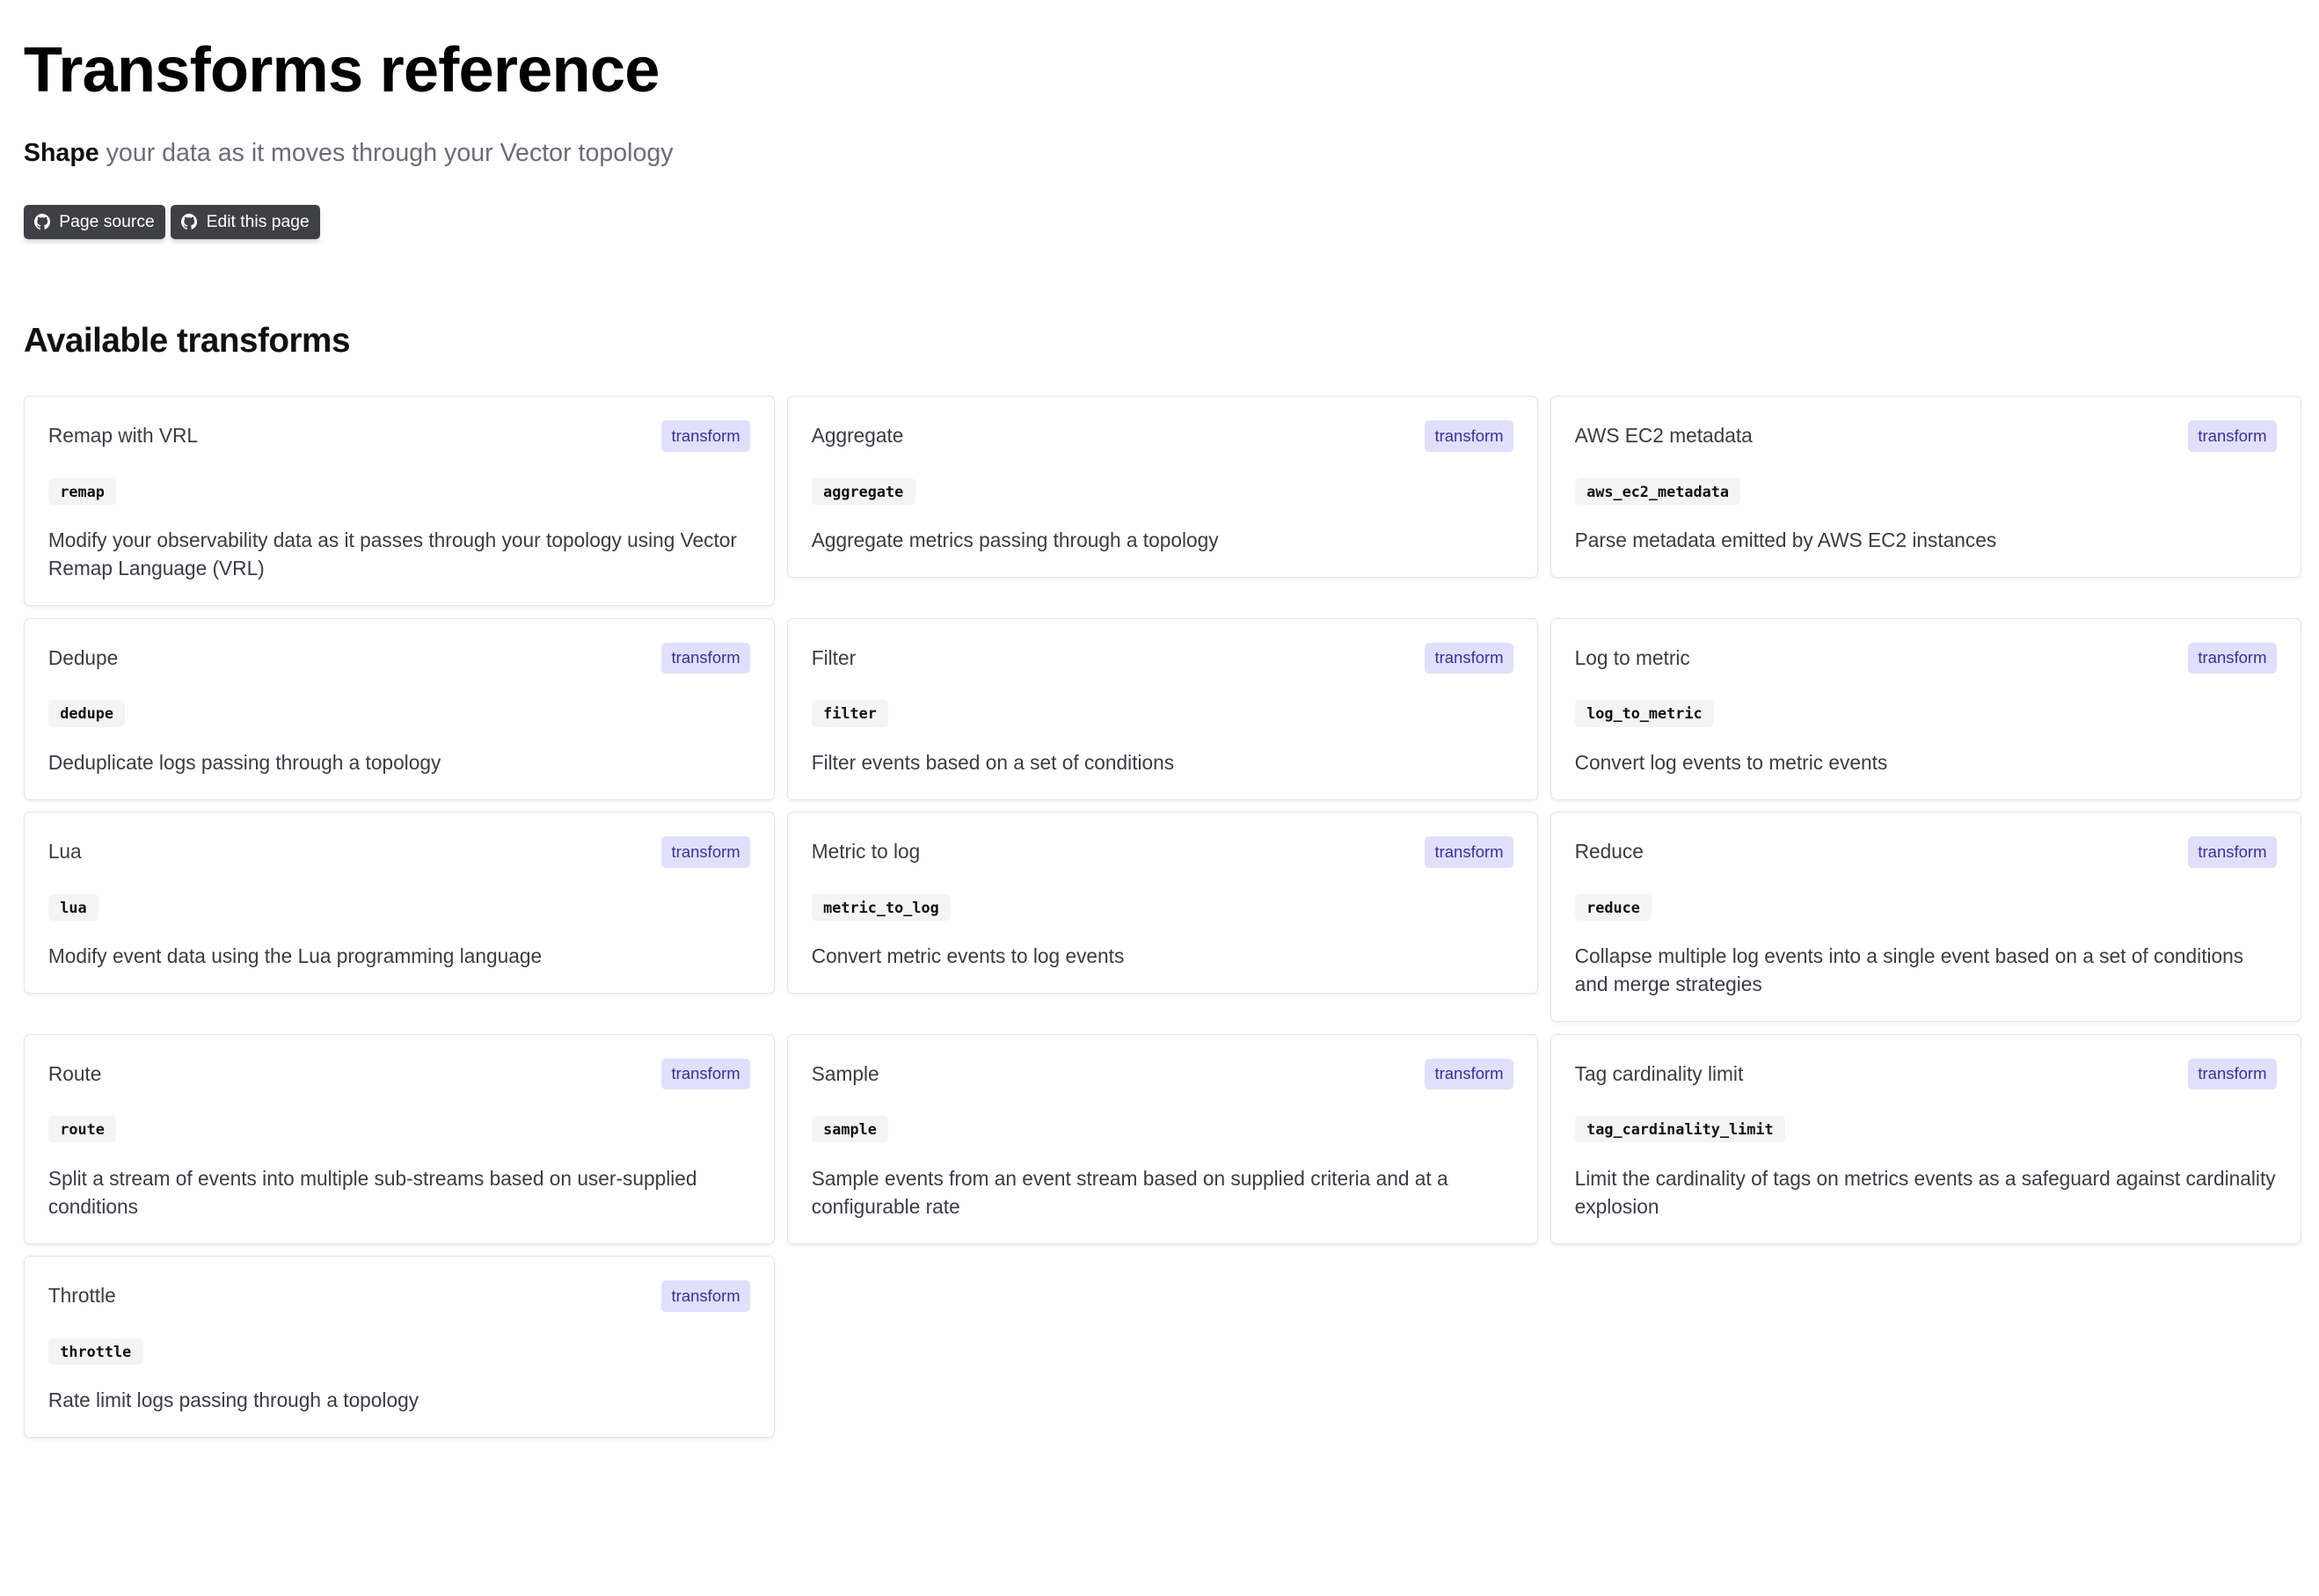 This screenshot has height=1596, width=2319. I want to click on edit-page-button: Edit this page, so click(245, 222).